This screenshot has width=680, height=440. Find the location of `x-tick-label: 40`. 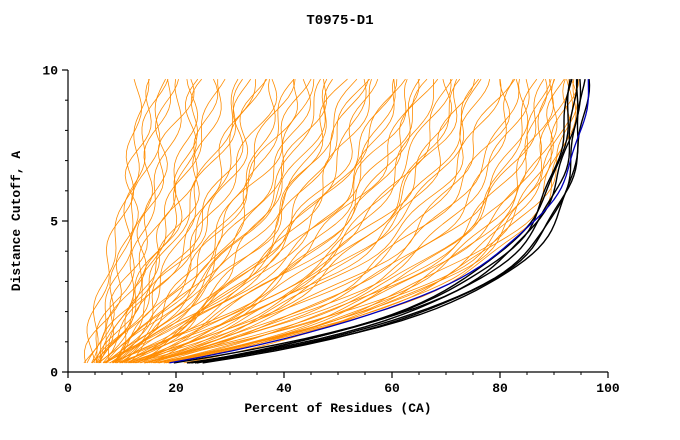

x-tick-label: 40 is located at coordinates (284, 388).